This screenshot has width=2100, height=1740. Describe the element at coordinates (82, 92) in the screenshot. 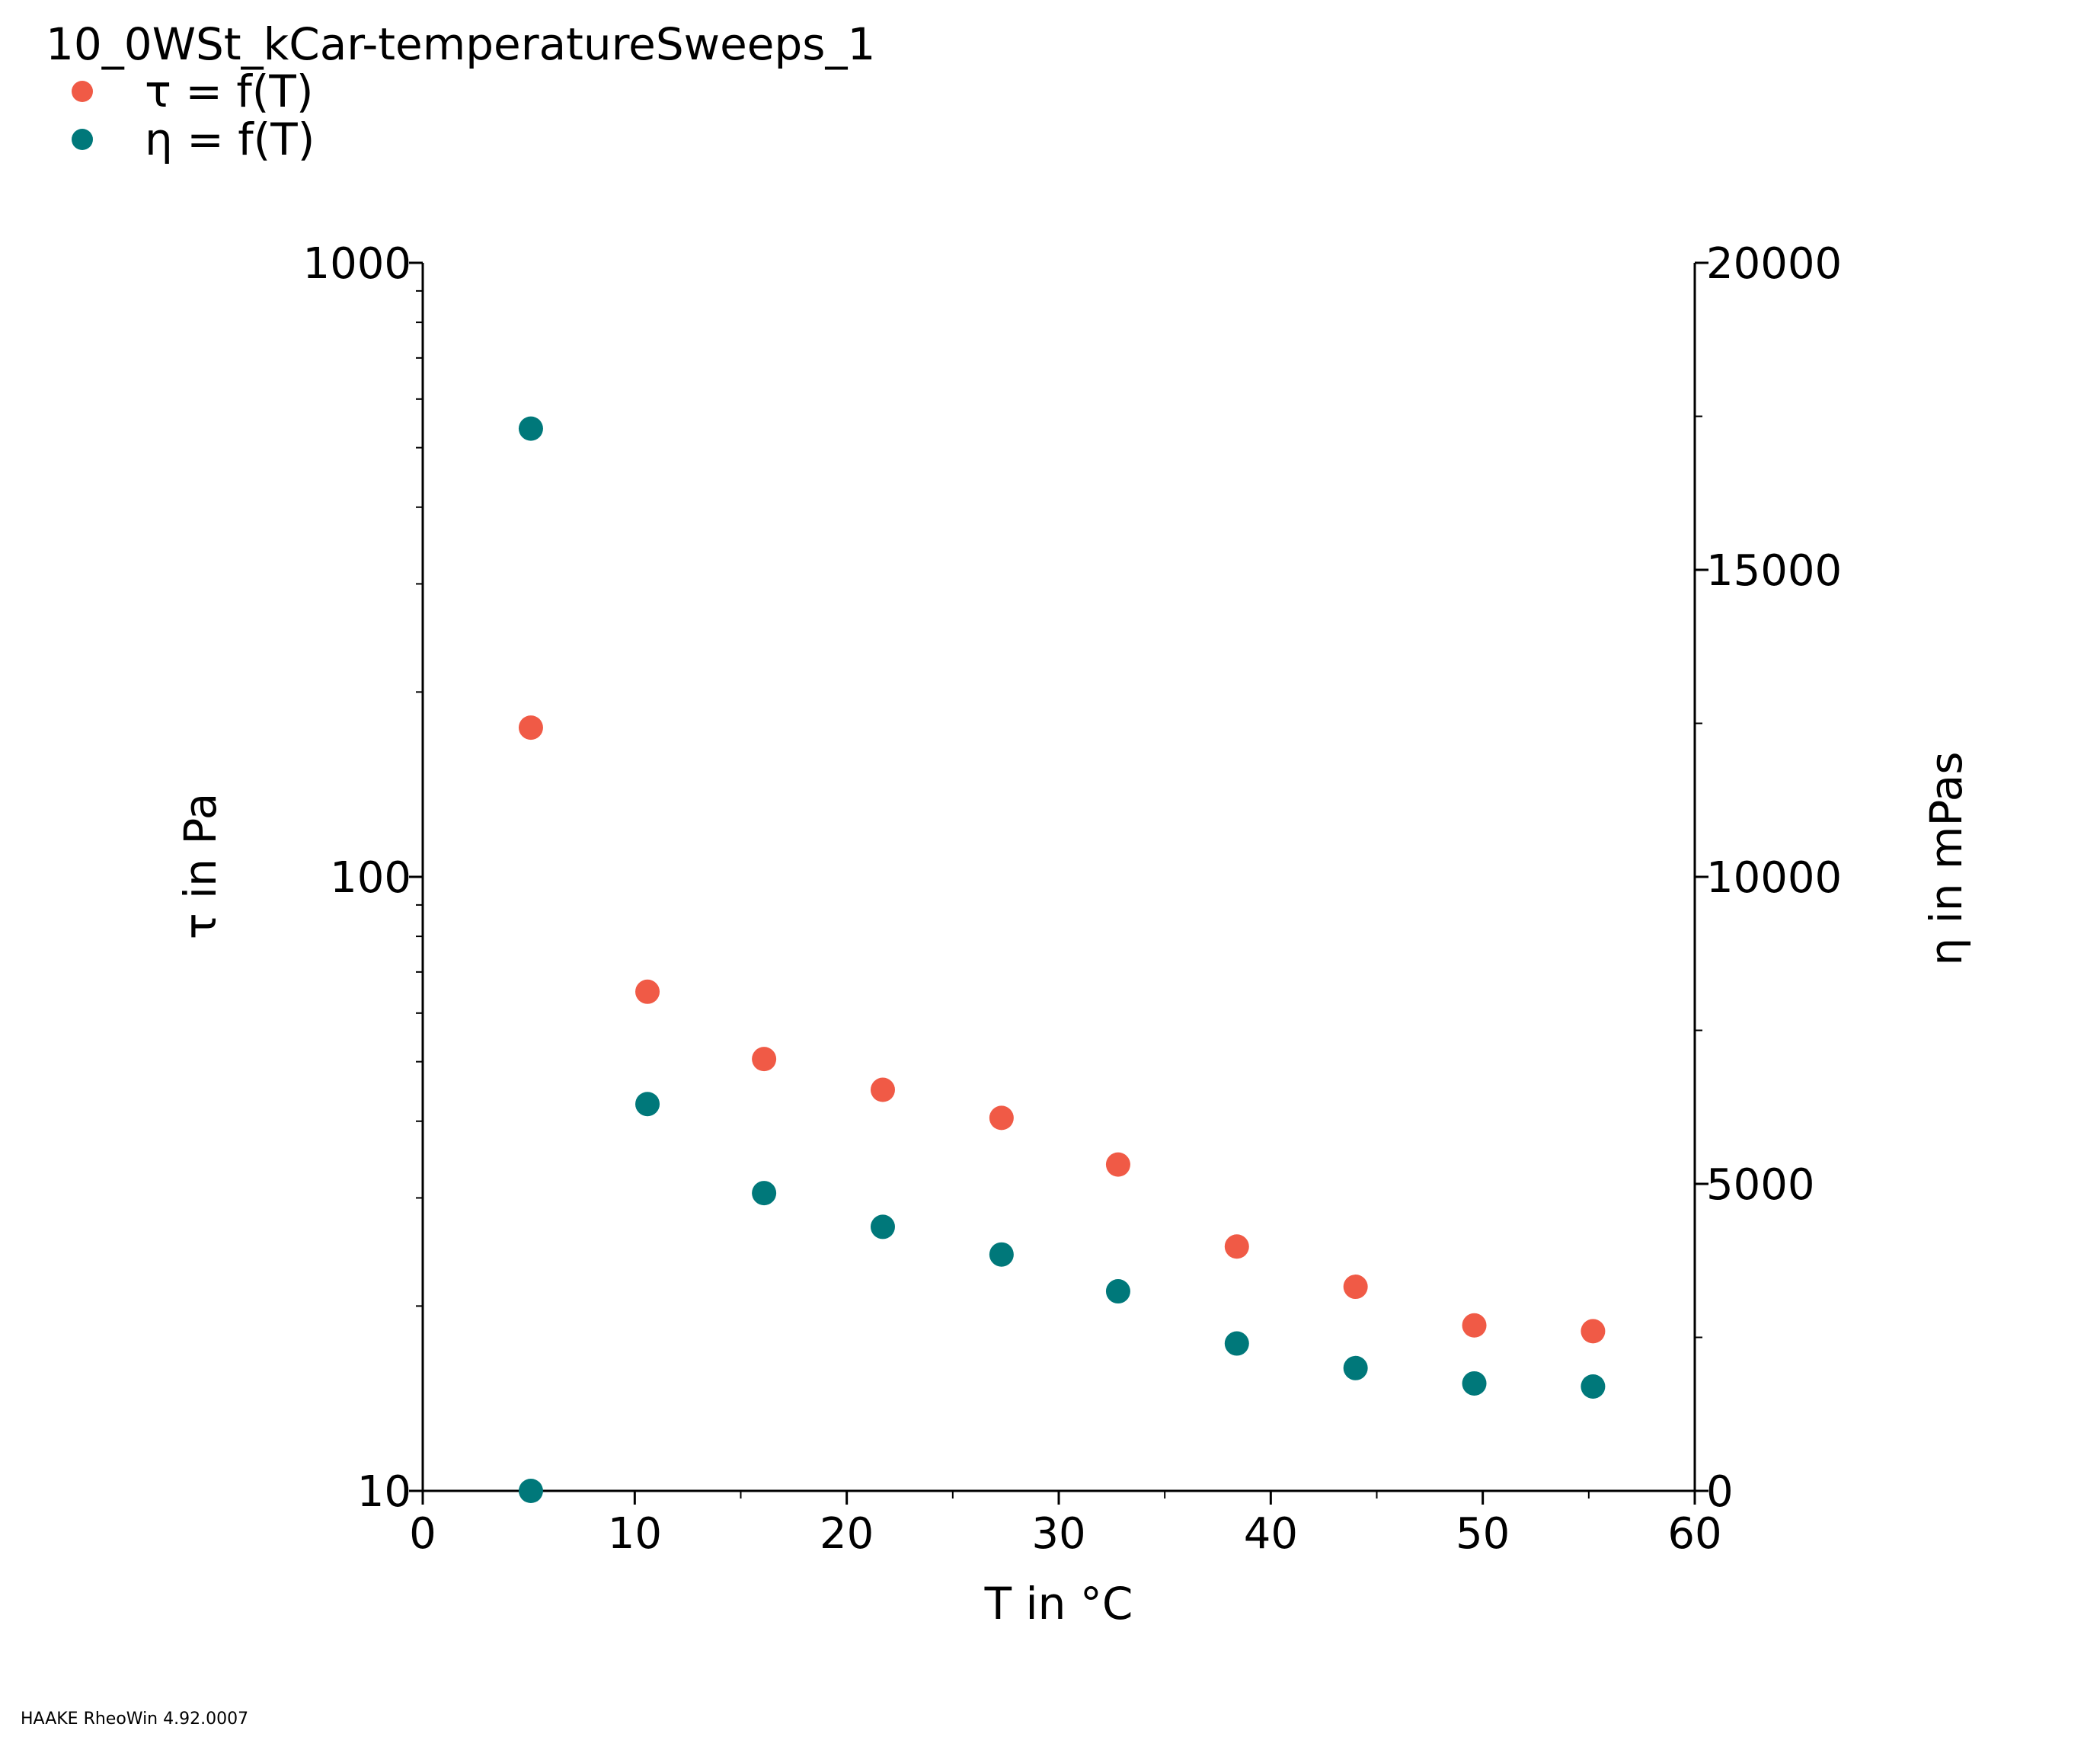

I see `legend-marker-tau` at that location.